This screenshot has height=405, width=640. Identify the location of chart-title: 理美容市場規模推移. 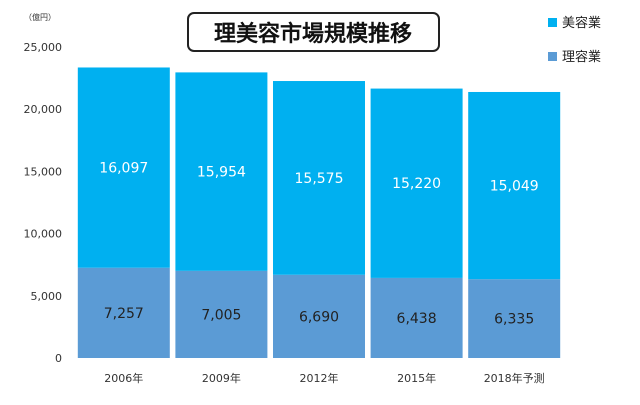
(313, 34).